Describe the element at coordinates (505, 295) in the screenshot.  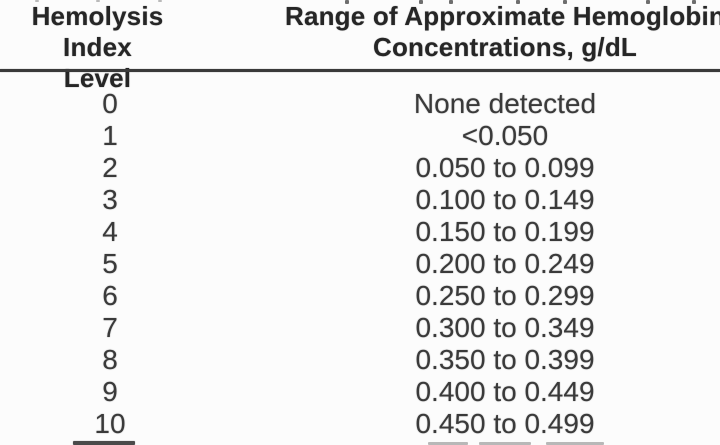
I see `range-cell: 0.250 to 0.299` at that location.